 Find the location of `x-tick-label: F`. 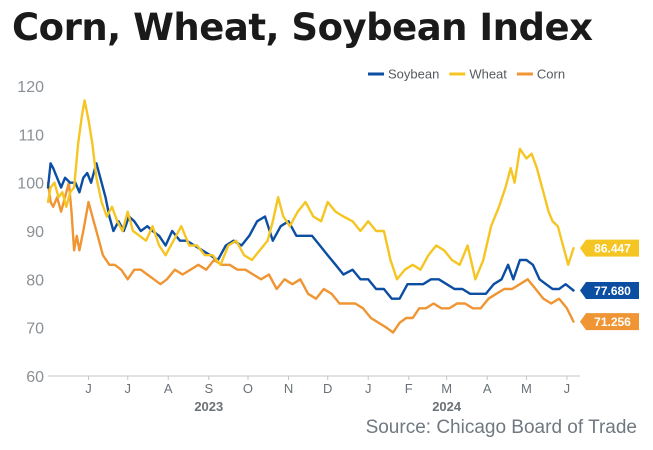

x-tick-label: F is located at coordinates (409, 388).